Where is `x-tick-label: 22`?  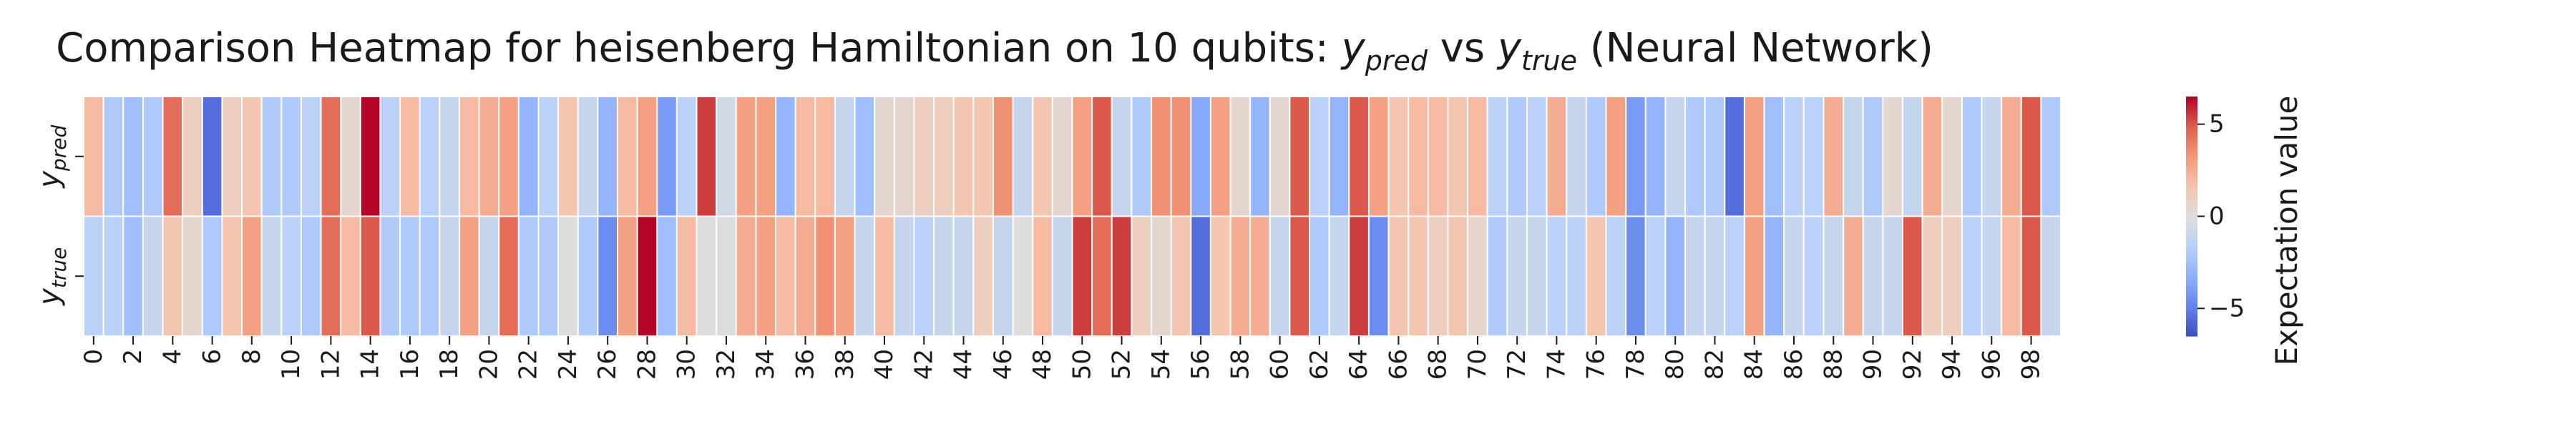
x-tick-label: 22 is located at coordinates (528, 364).